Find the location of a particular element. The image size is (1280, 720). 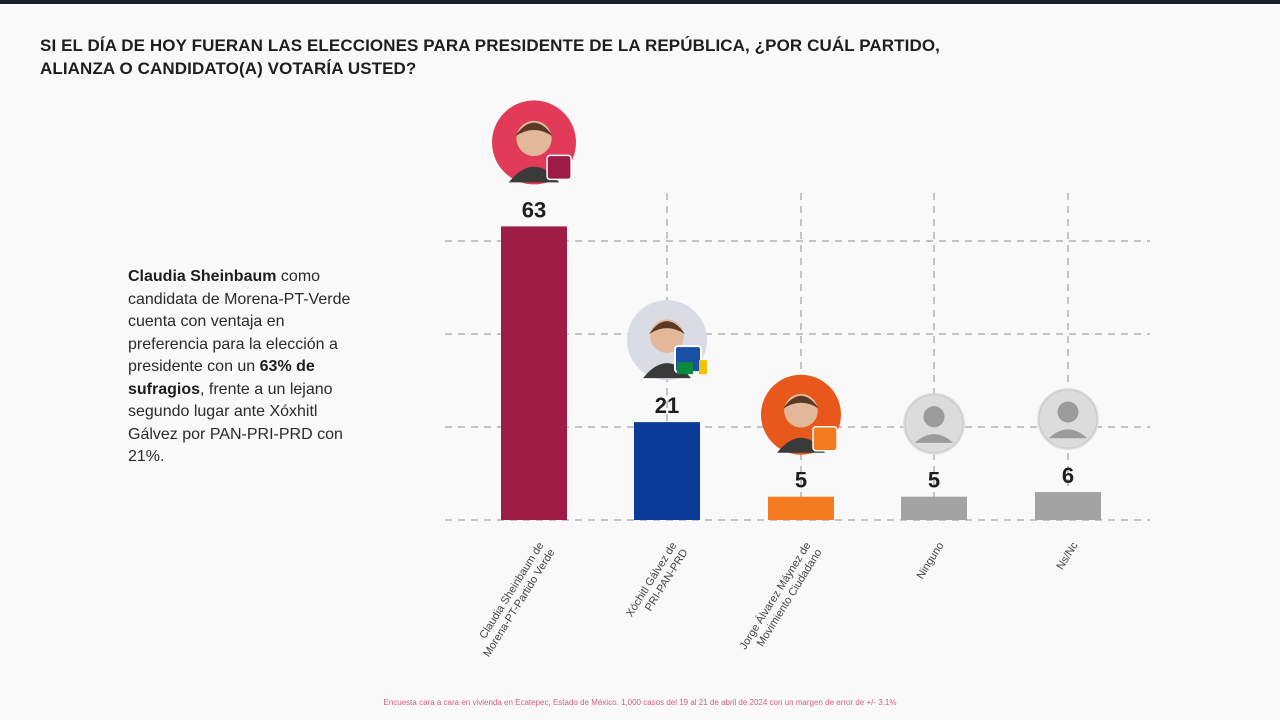

value-label-3: 5 is located at coordinates (934, 480).